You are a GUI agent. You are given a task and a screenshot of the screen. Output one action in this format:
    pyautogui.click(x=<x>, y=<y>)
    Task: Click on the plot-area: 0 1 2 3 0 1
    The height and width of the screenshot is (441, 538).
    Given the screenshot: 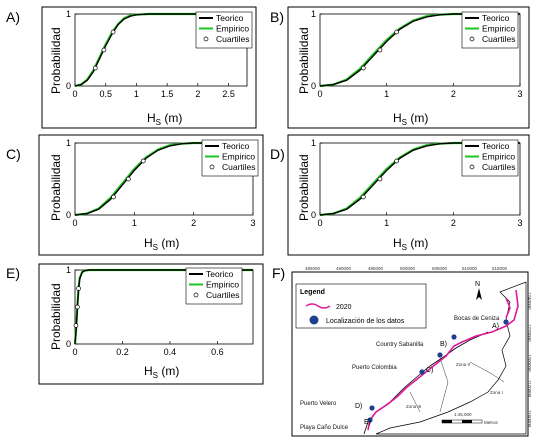 What is the action you would take?
    pyautogui.click(x=417, y=54)
    